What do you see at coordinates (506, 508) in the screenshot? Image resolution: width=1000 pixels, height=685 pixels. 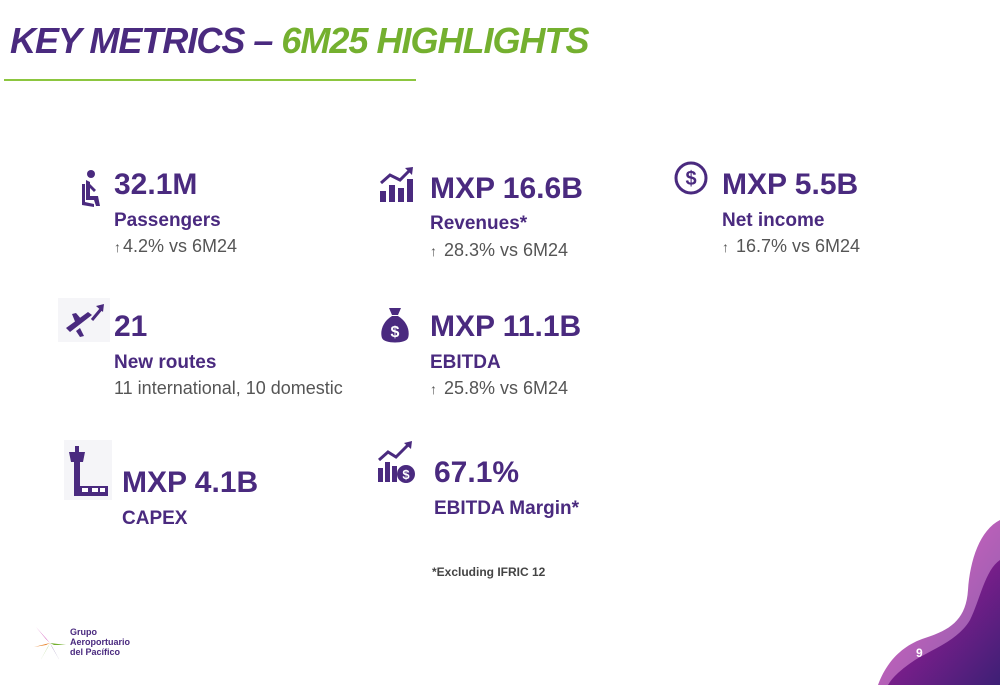 I see `ebitda-margin-label: EBITDA Margin*` at bounding box center [506, 508].